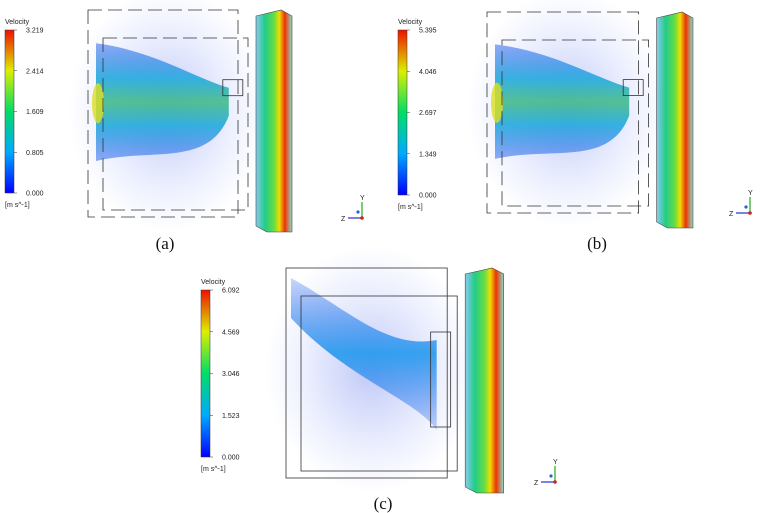 This screenshot has width=764, height=513. Describe the element at coordinates (597, 243) in the screenshot. I see `caption: (b)` at that location.